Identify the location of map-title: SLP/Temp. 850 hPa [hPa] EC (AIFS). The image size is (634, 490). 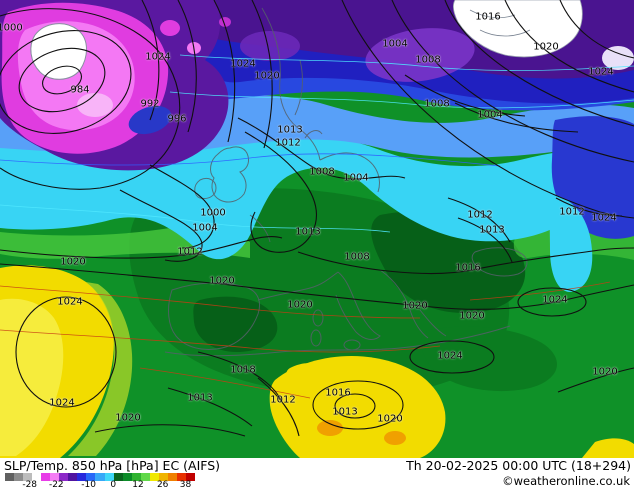
(112, 465).